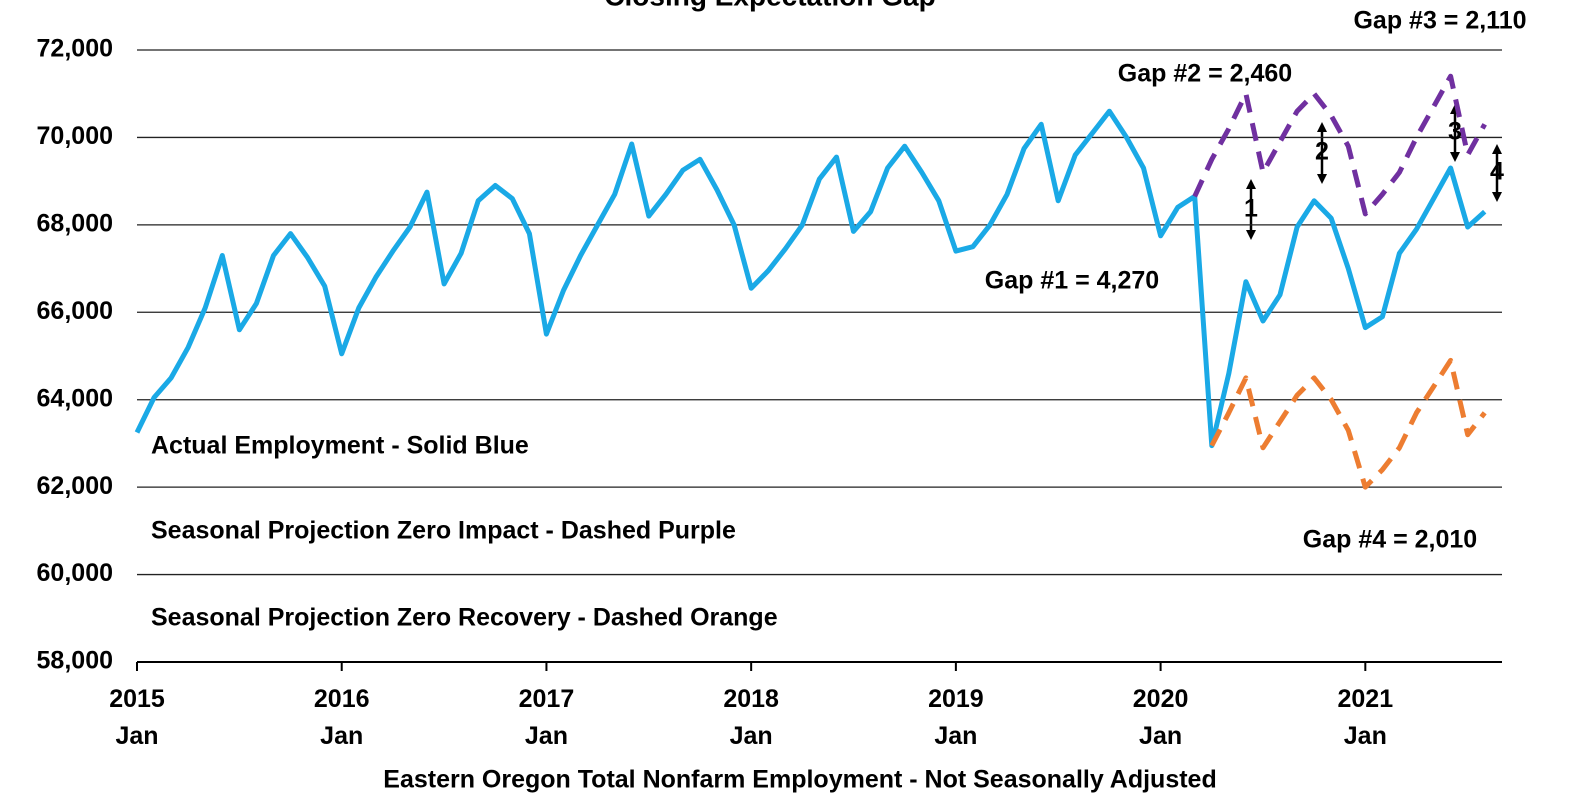 The height and width of the screenshot is (805, 1575). Describe the element at coordinates (137, 717) in the screenshot. I see `x-tick-label: 2015 Jan` at that location.